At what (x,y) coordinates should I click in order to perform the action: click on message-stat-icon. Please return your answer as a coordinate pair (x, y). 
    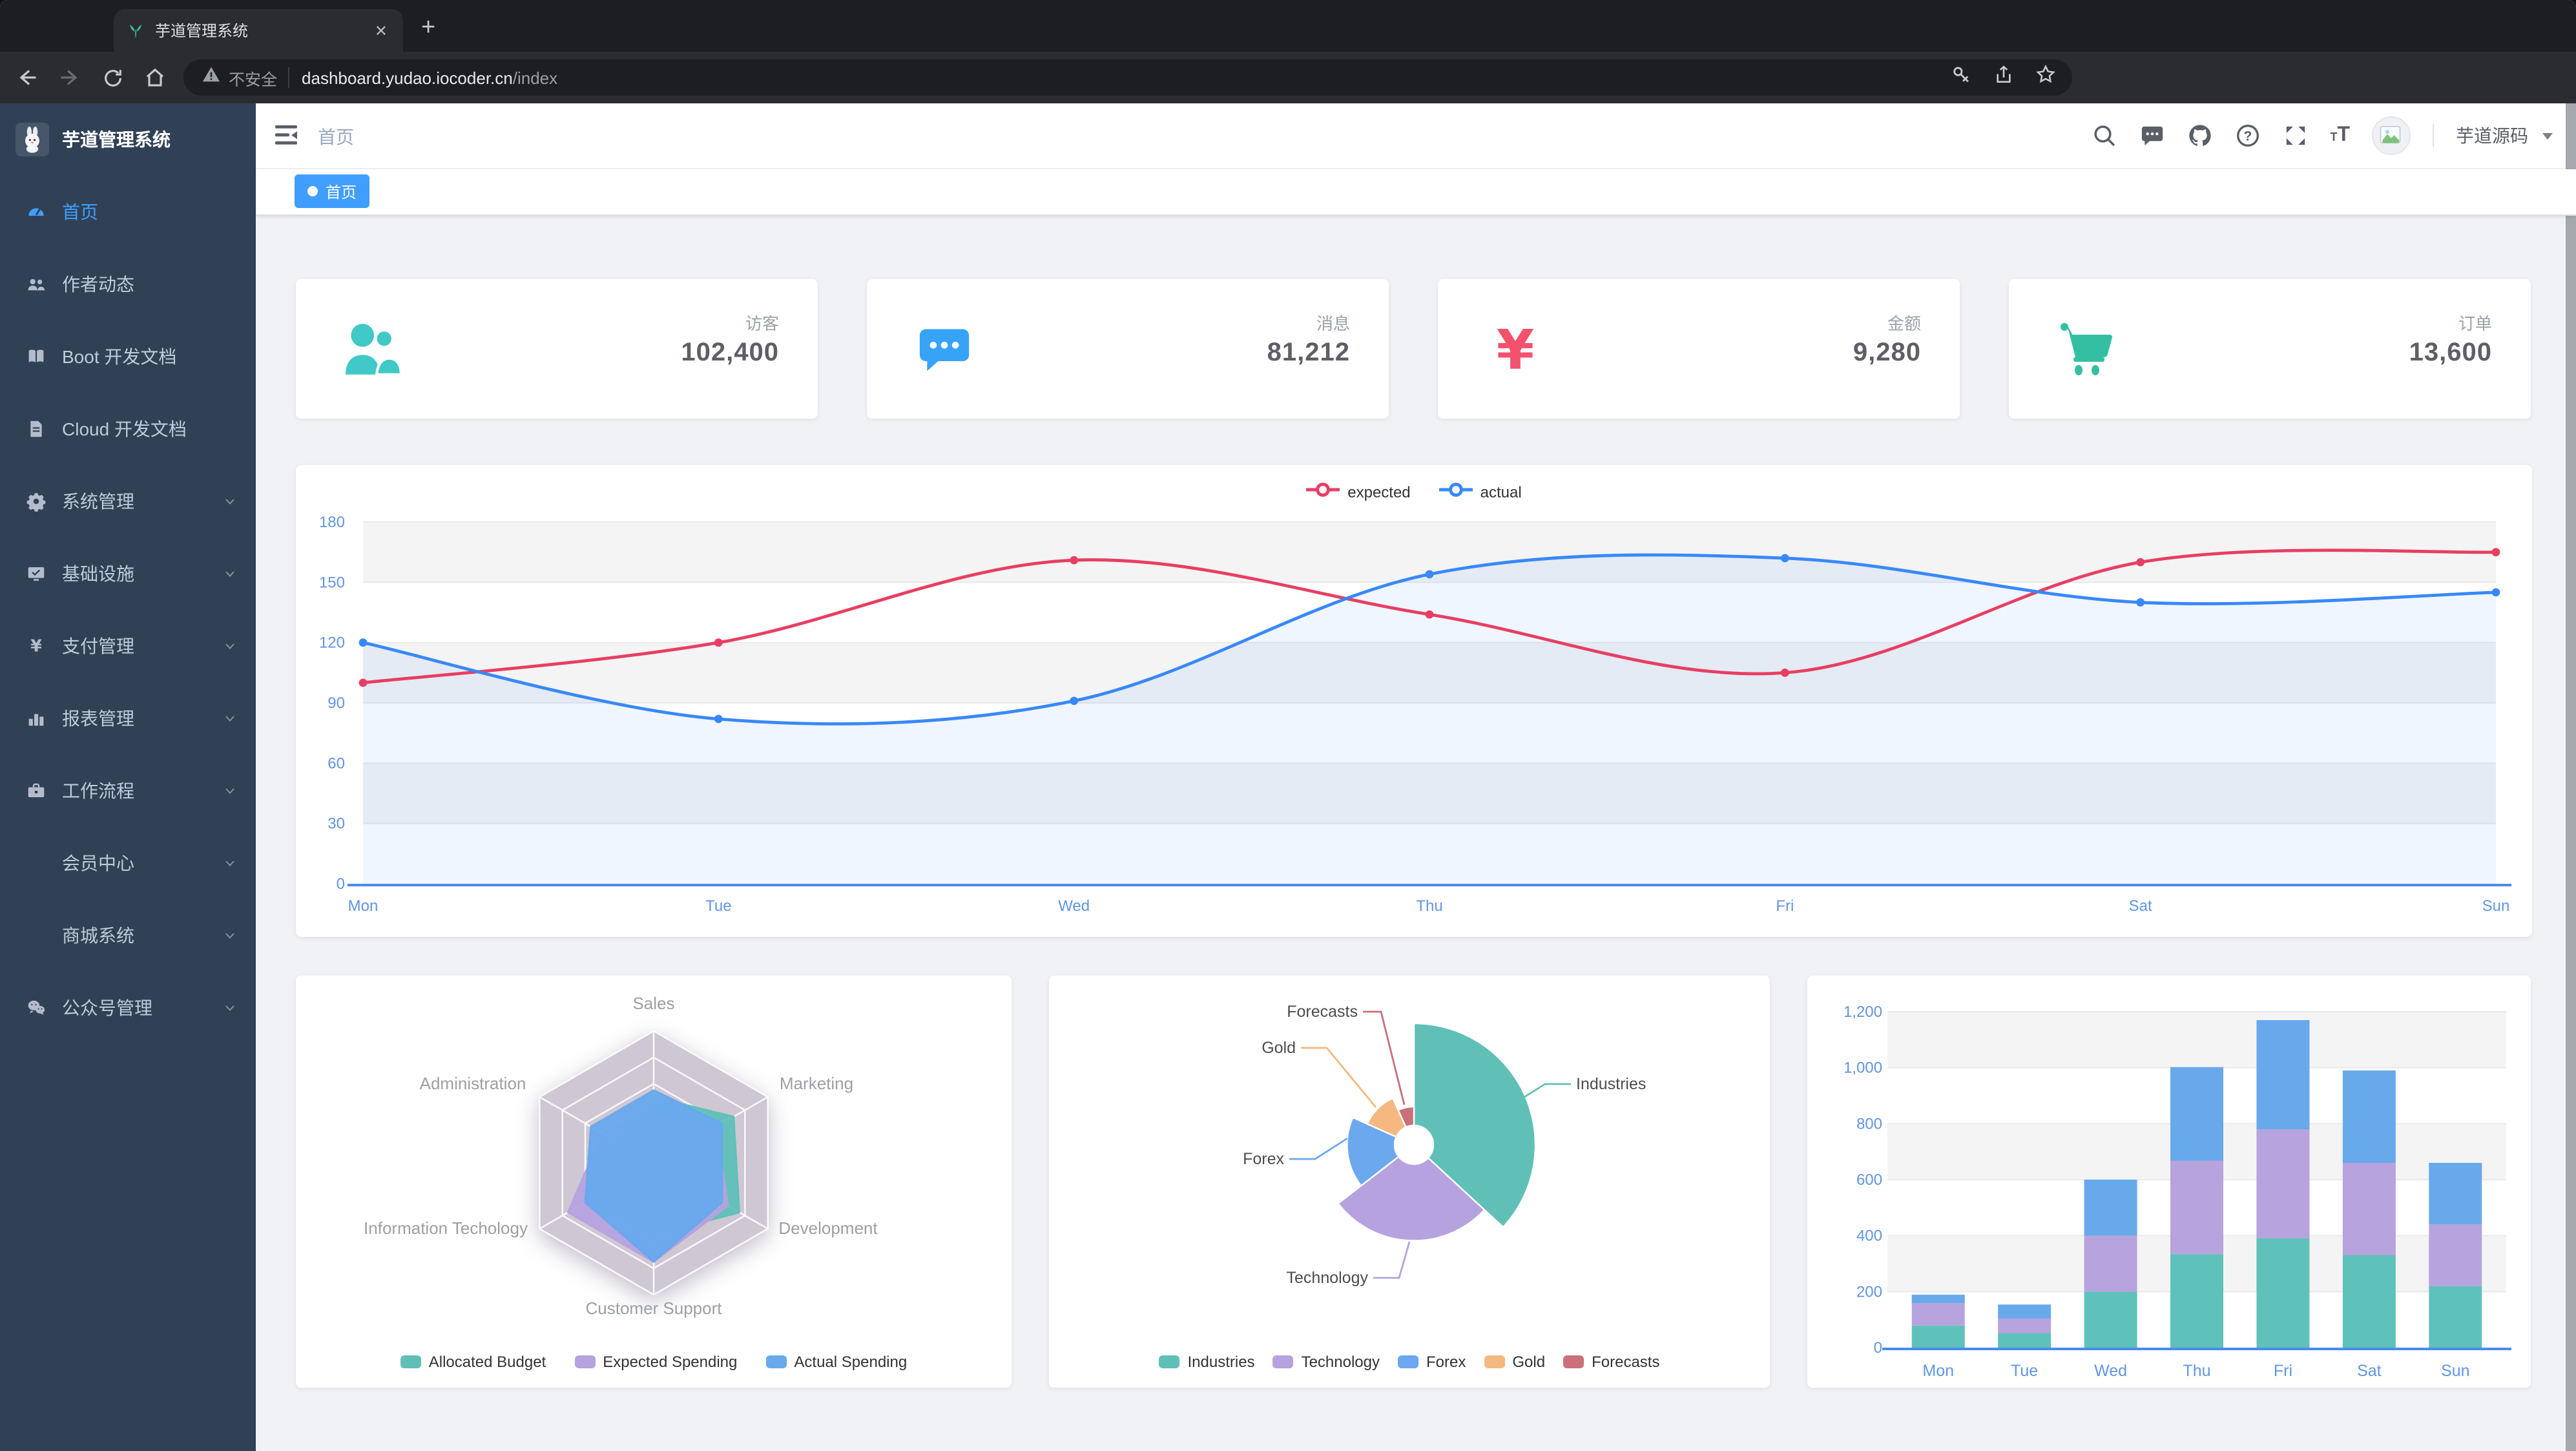
    Looking at the image, I should click on (944, 348).